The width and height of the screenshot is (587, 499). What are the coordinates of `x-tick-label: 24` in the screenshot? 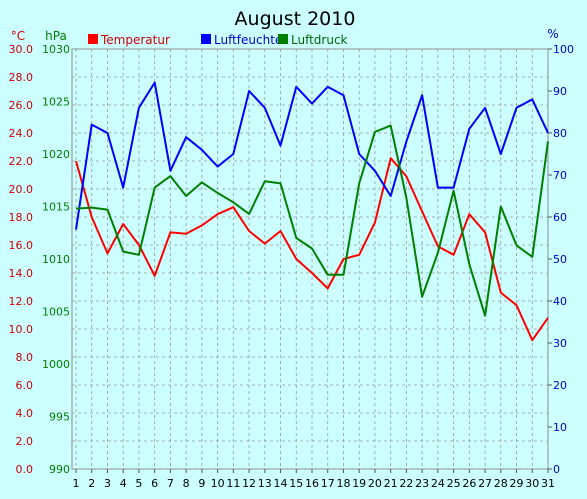 It's located at (438, 483).